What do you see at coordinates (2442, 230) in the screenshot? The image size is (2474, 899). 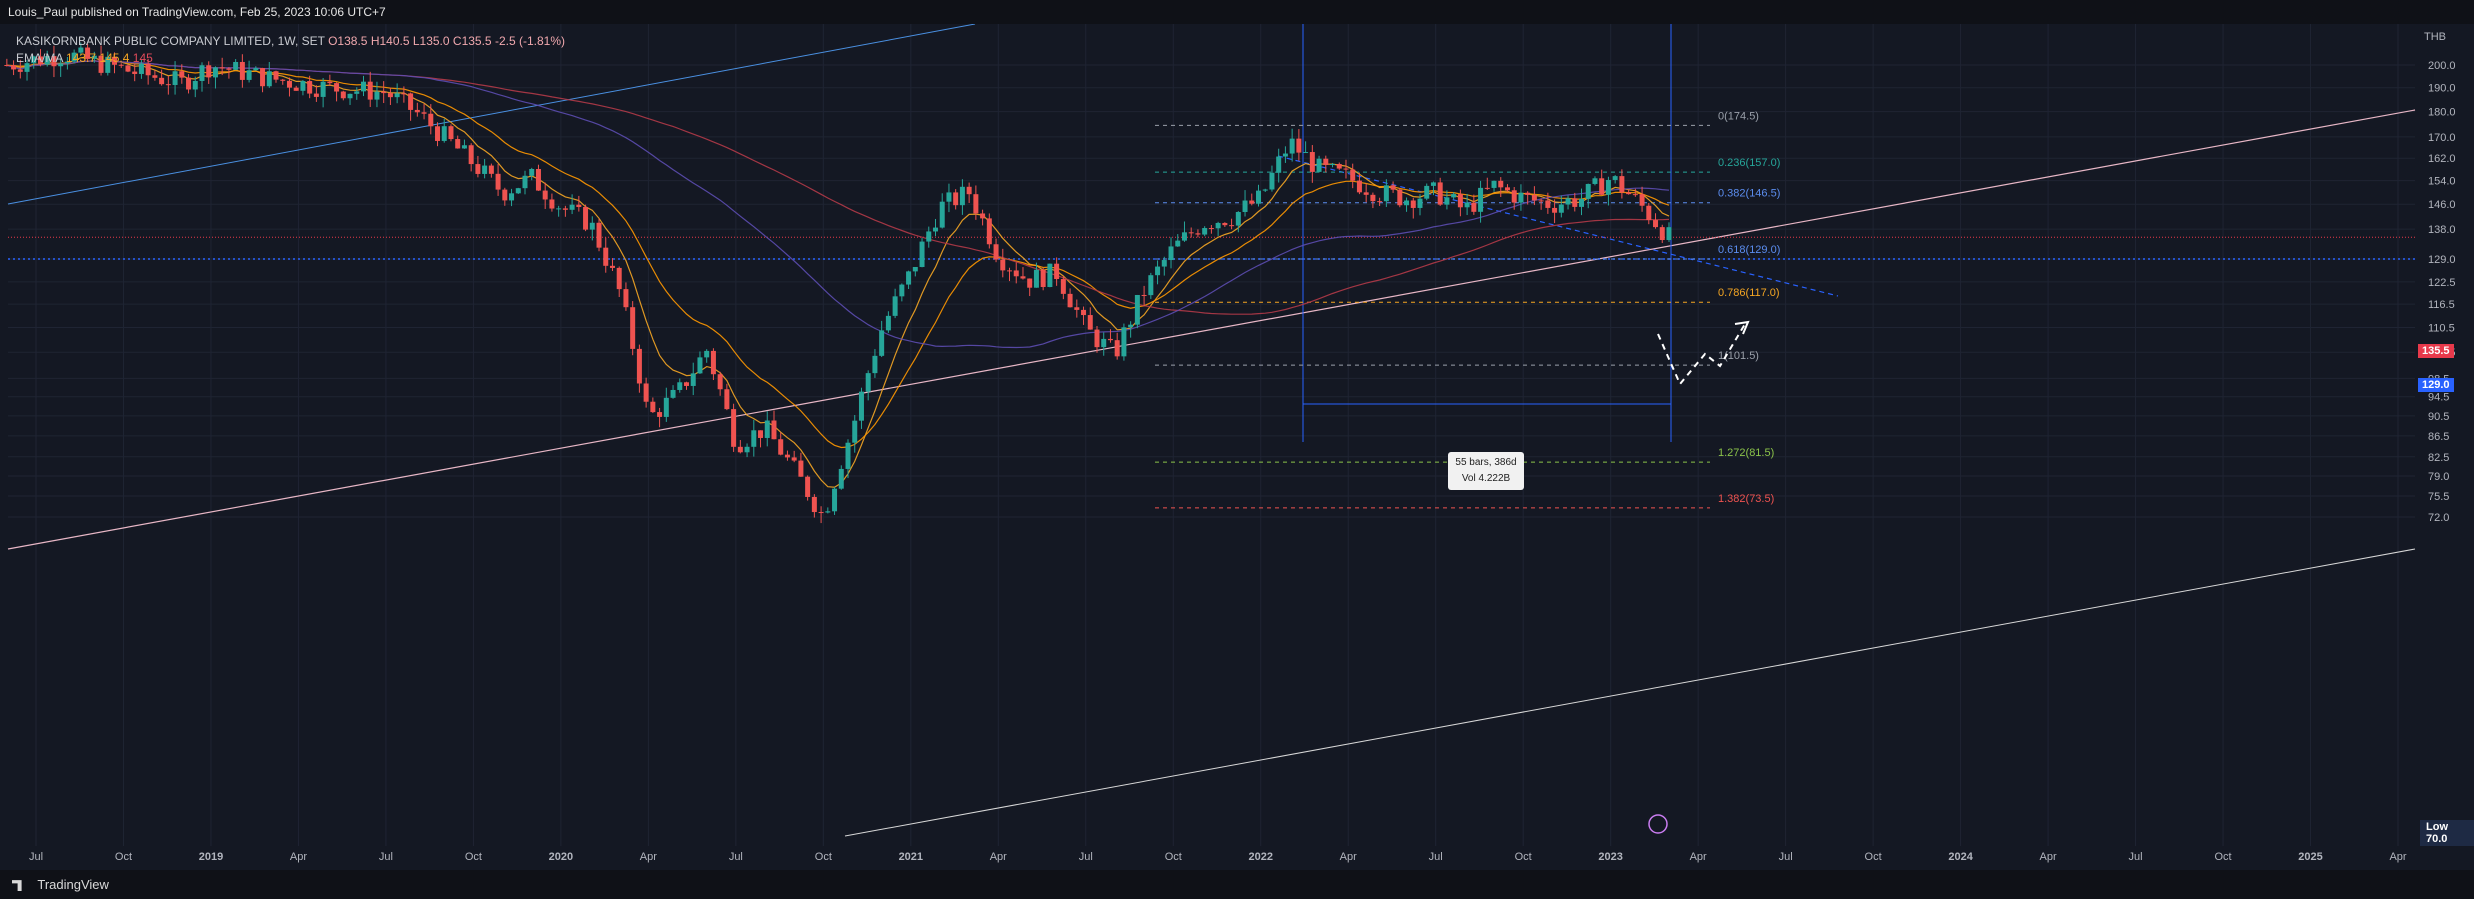 I see `price-tick-label: 138.0` at bounding box center [2442, 230].